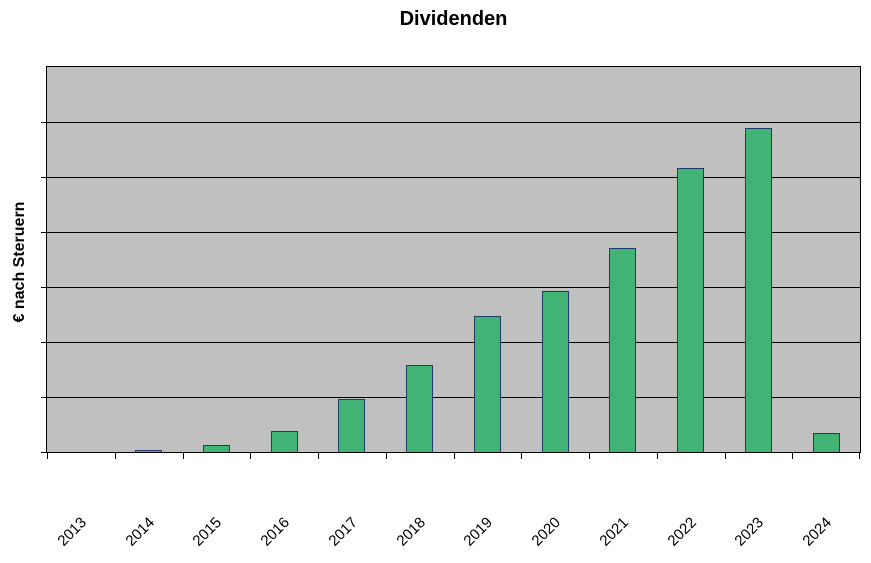 The width and height of the screenshot is (871, 563). Describe the element at coordinates (682, 532) in the screenshot. I see `x-axis-label: 2022` at that location.